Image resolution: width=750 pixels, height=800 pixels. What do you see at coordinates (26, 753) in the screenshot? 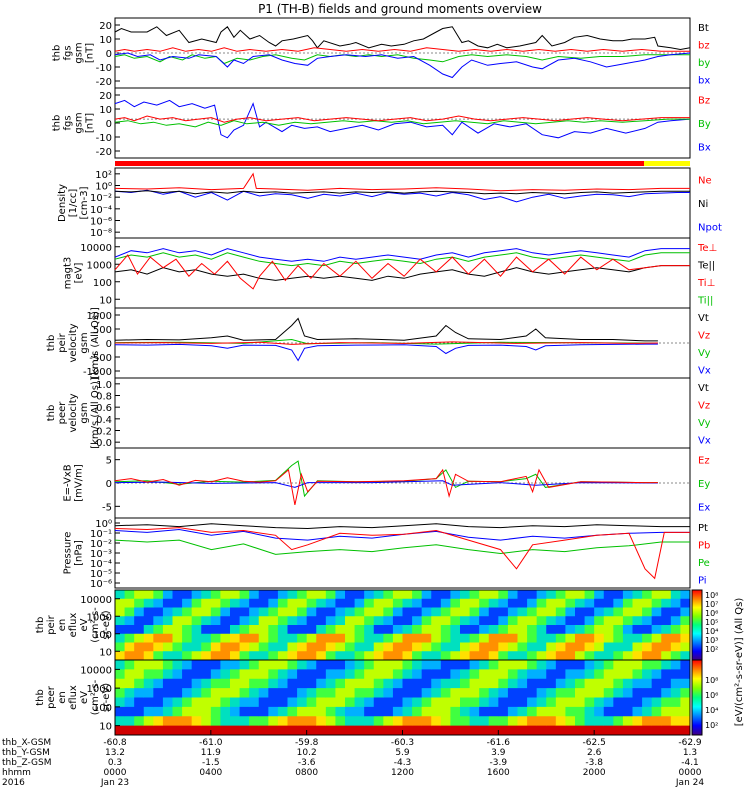
I see `x-row-label: thb_Y-GSM` at bounding box center [26, 753].